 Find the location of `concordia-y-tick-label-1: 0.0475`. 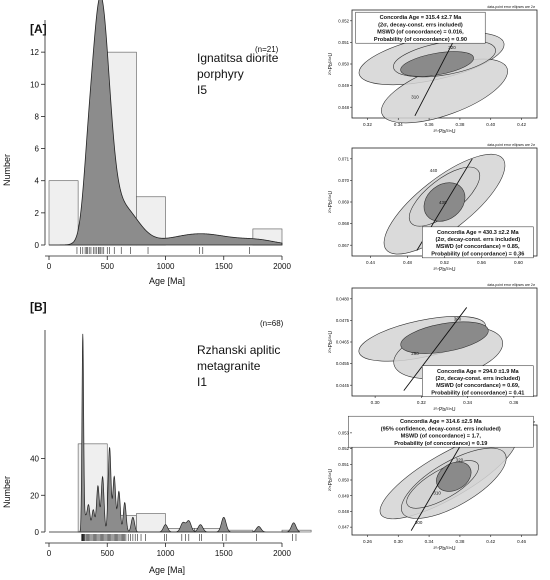

concordia-y-tick-label-1: 0.0475 is located at coordinates (343, 320).